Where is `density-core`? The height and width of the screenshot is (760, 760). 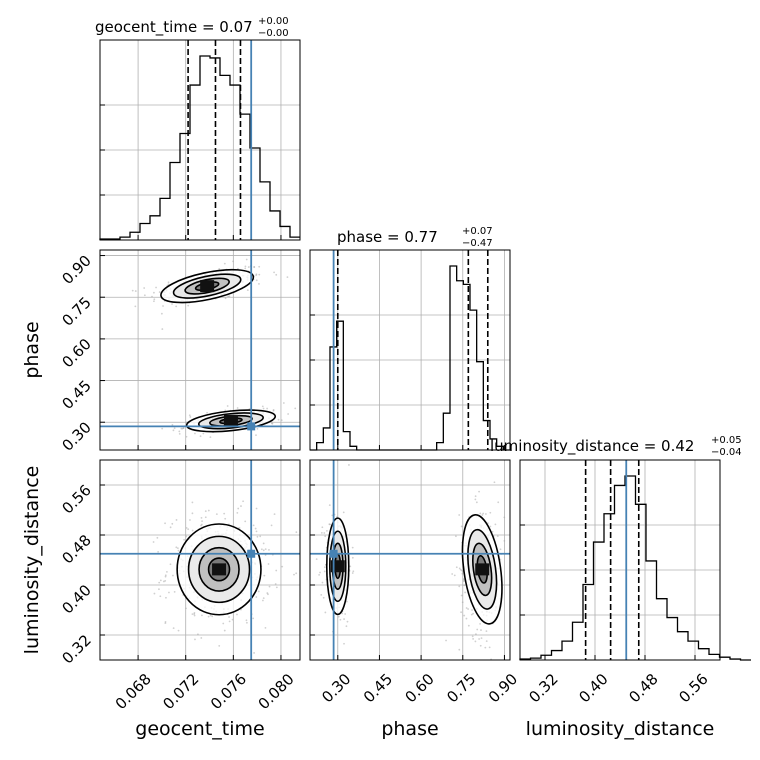 density-core is located at coordinates (482, 569).